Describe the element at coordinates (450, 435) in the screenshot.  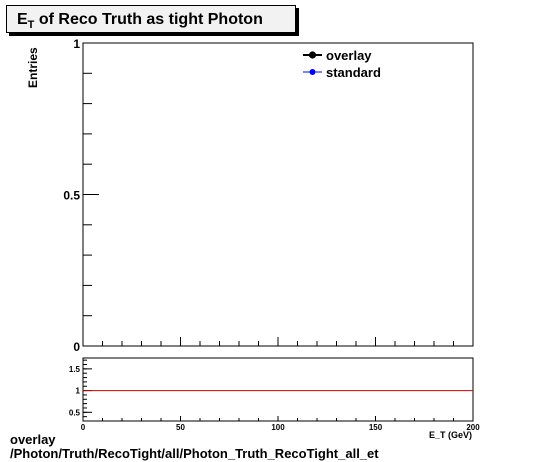
I see `x-axis-label: E_T (GeV)` at that location.